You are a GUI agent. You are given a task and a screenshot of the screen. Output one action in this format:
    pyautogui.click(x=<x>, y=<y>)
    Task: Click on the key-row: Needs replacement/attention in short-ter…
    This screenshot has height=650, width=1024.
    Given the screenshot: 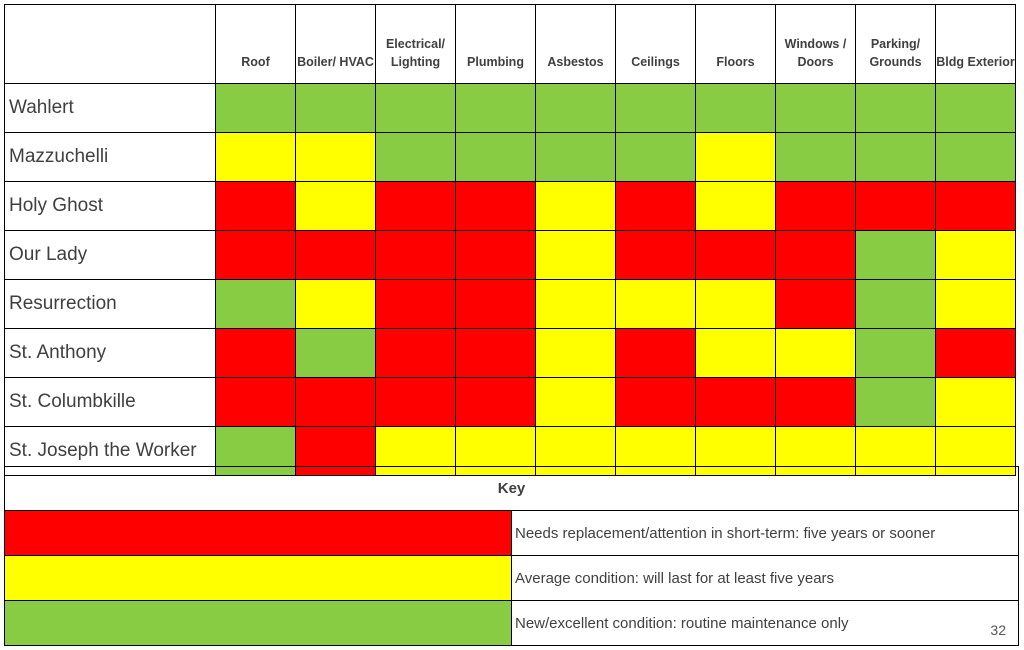 What is the action you would take?
    pyautogui.click(x=511, y=533)
    